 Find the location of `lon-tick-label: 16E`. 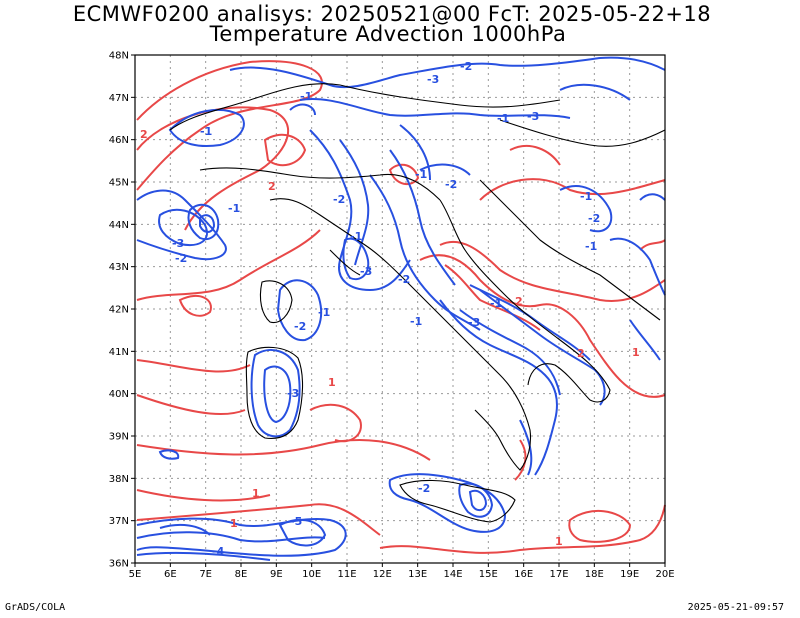

lon-tick-label: 16E is located at coordinates (523, 574).